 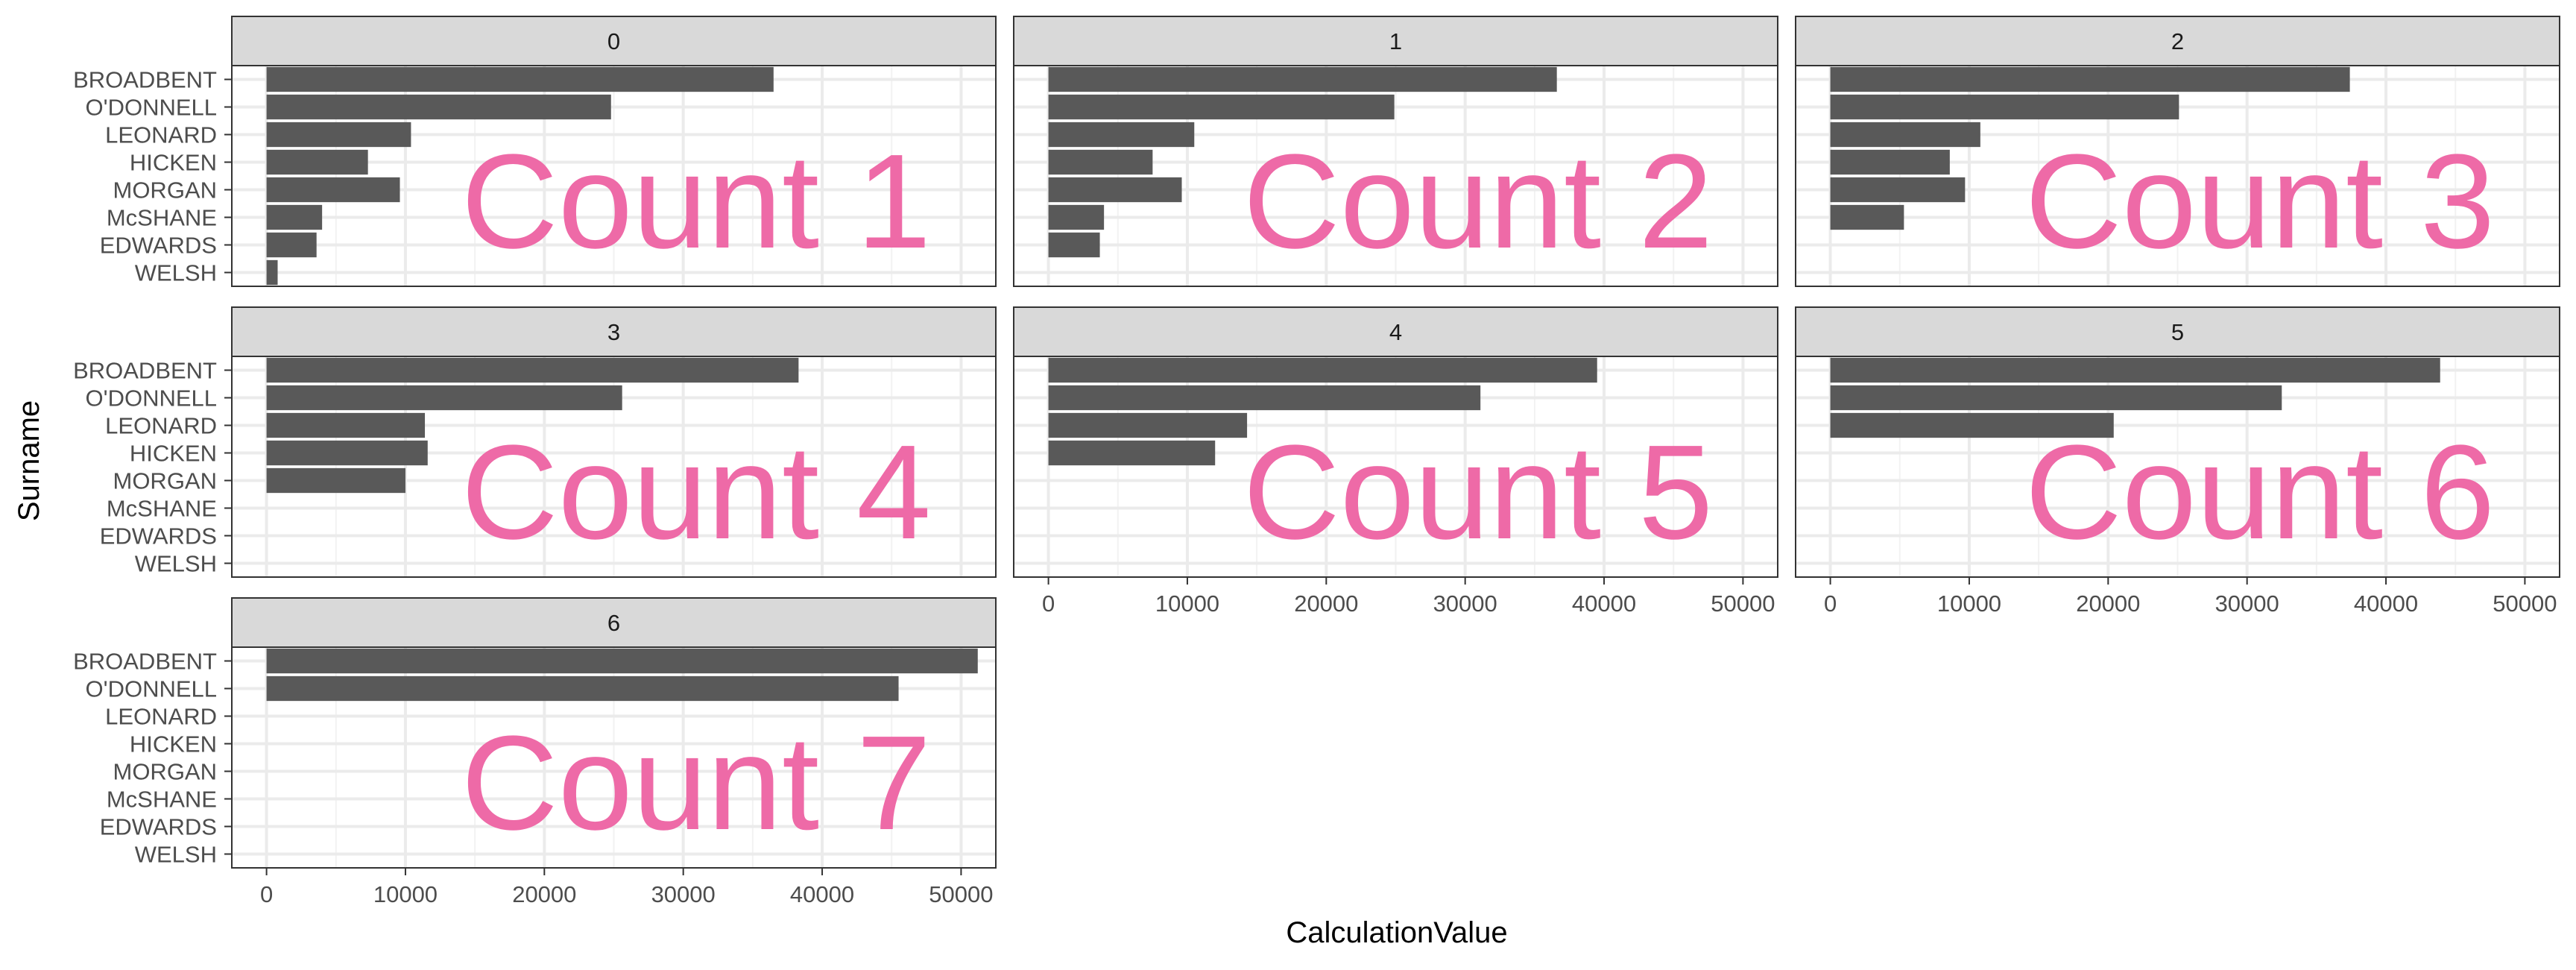 What do you see at coordinates (161, 135) in the screenshot?
I see `y-tick-label-0-2: LEONARD` at bounding box center [161, 135].